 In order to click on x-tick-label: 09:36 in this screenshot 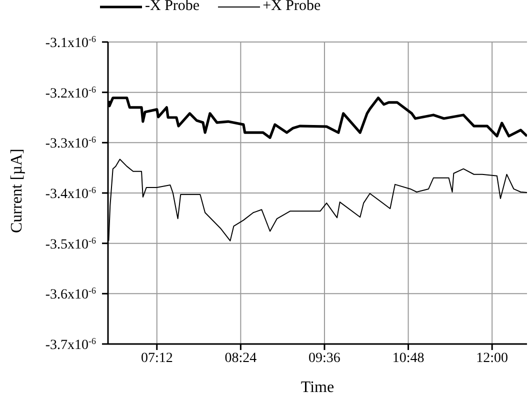, I will do `click(324, 358)`.